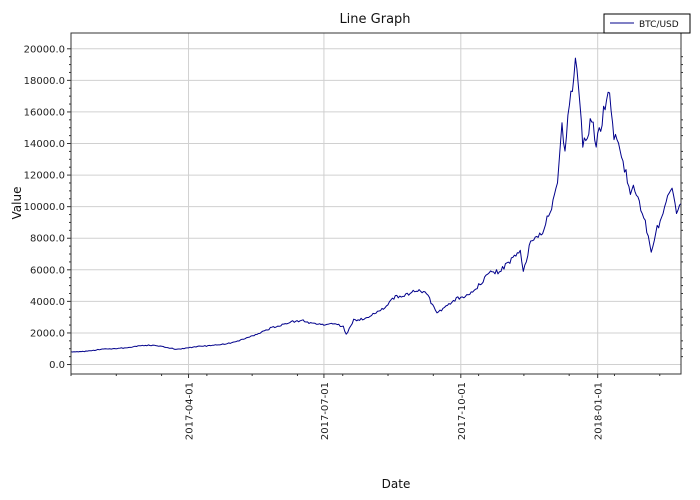  I want to click on y-tick-label: 6000.0, so click(47, 270).